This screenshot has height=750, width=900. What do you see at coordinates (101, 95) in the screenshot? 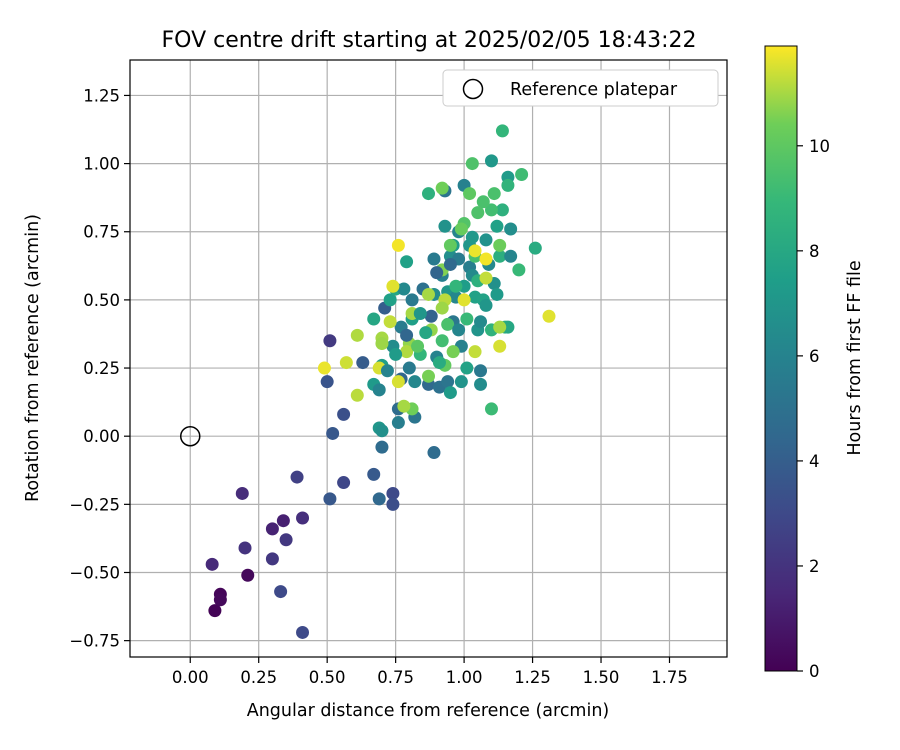
I see `y-tick-label: 1.25` at bounding box center [101, 95].